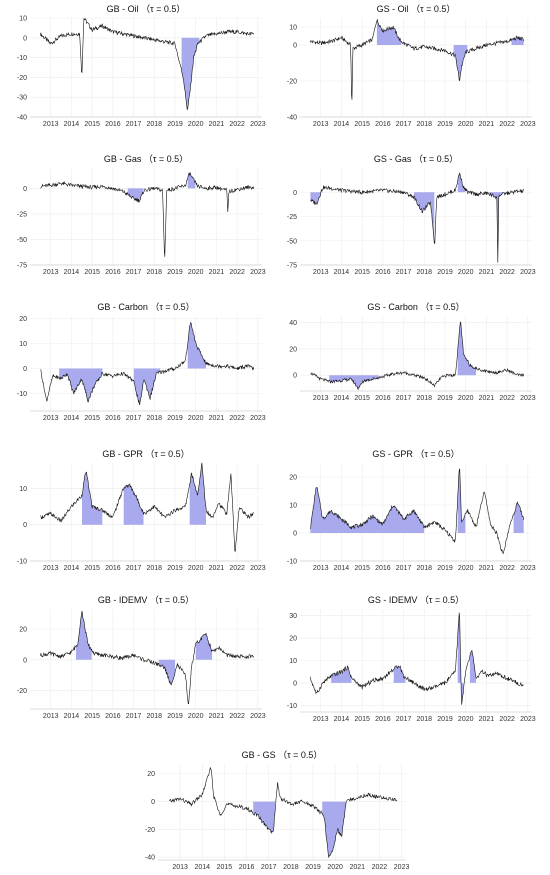  What do you see at coordinates (282, 755) in the screenshot?
I see `panel-title: GB - GS （τ = 0.5）` at bounding box center [282, 755].